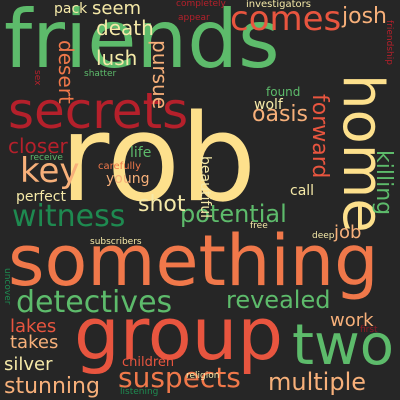 This screenshot has width=400, height=400. I want to click on word-subscribers: subscribers, so click(116, 242).